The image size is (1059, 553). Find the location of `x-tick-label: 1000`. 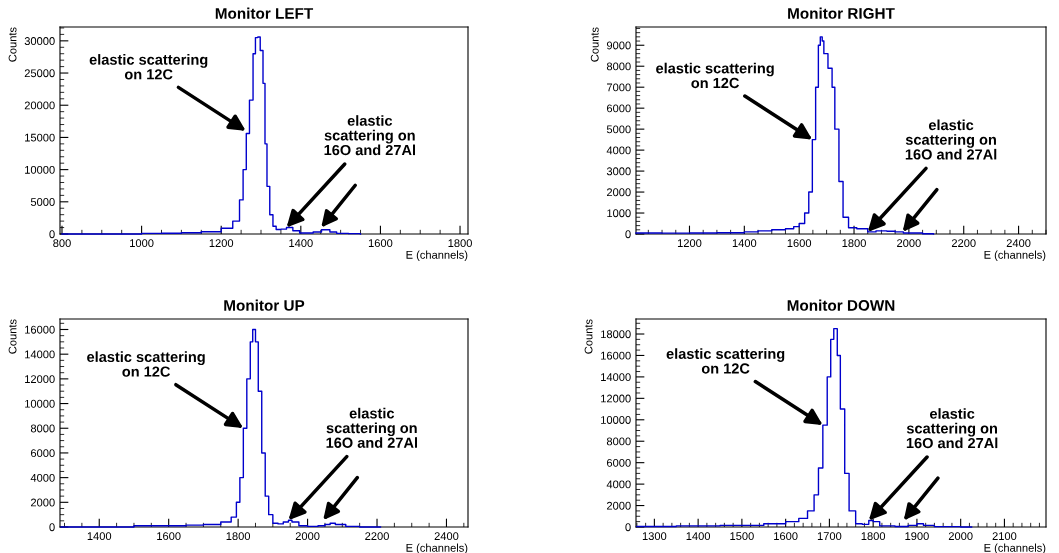

x-tick-label: 1000 is located at coordinates (142, 243).